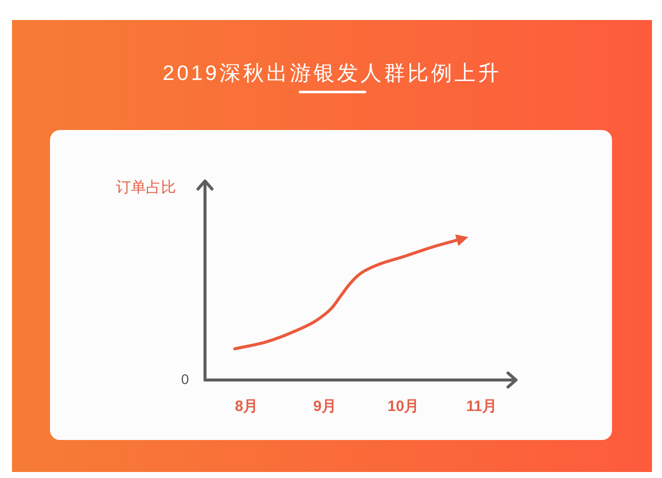 The width and height of the screenshot is (662, 478). I want to click on title: 2019深秋出游银发人群比例上升, so click(332, 73).